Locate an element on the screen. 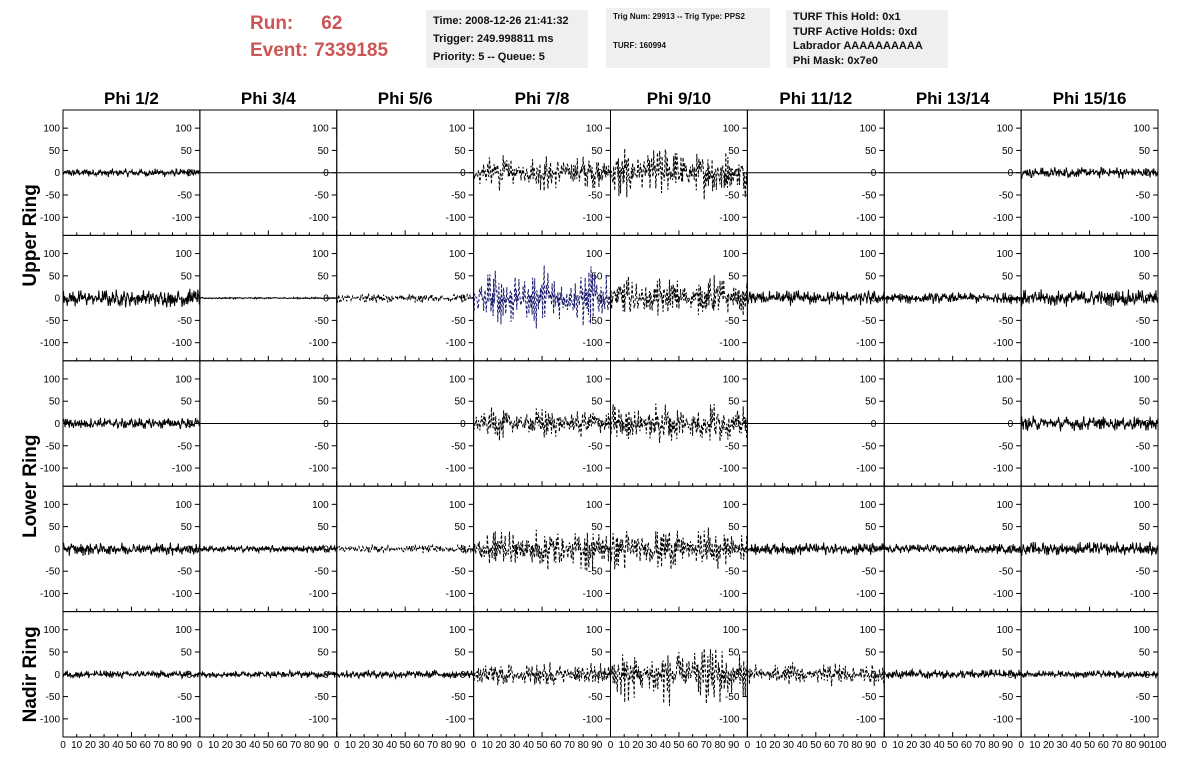 The height and width of the screenshot is (772, 1196). event-label: Event: is located at coordinates (279, 50).